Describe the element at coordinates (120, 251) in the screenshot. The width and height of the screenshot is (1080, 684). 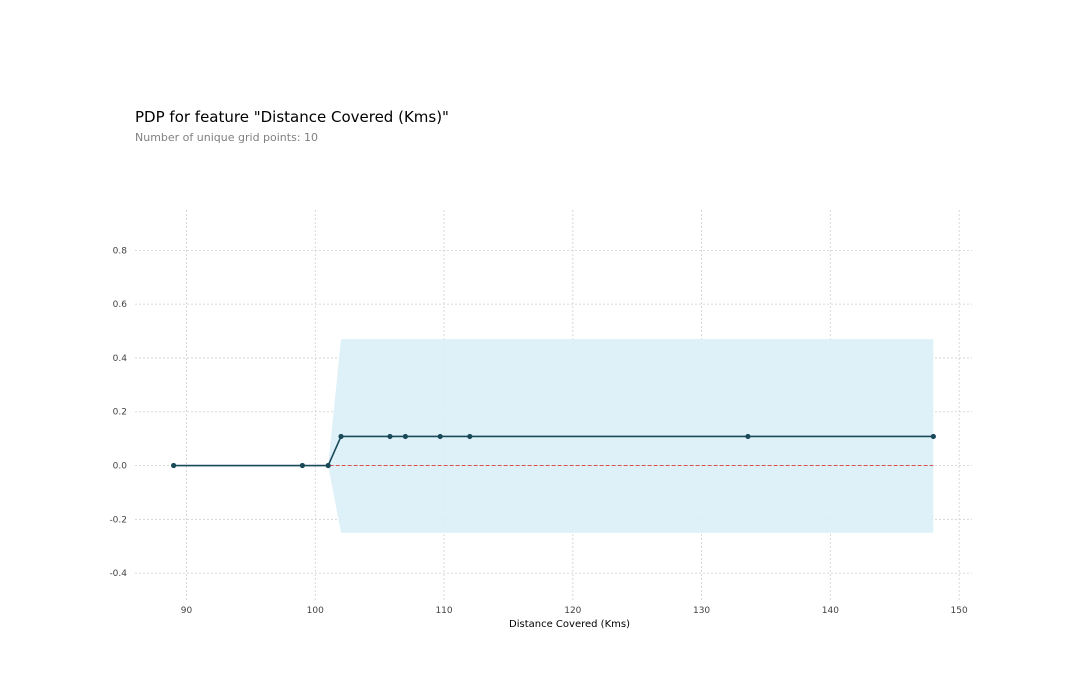
I see `y-tick-label: 0.8` at that location.